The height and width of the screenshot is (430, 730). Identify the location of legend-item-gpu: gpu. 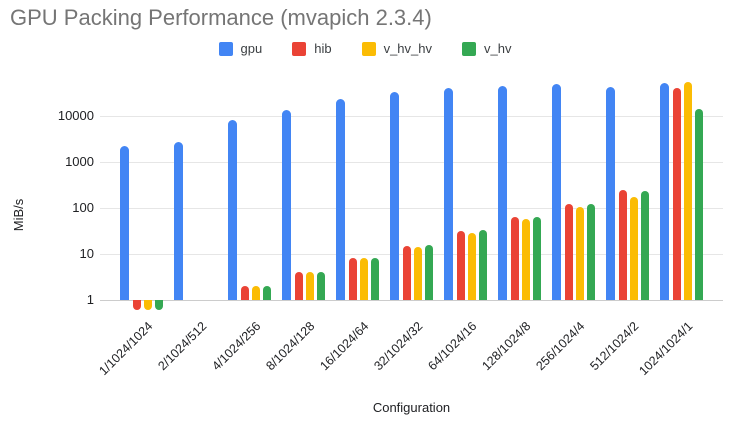
(240, 48).